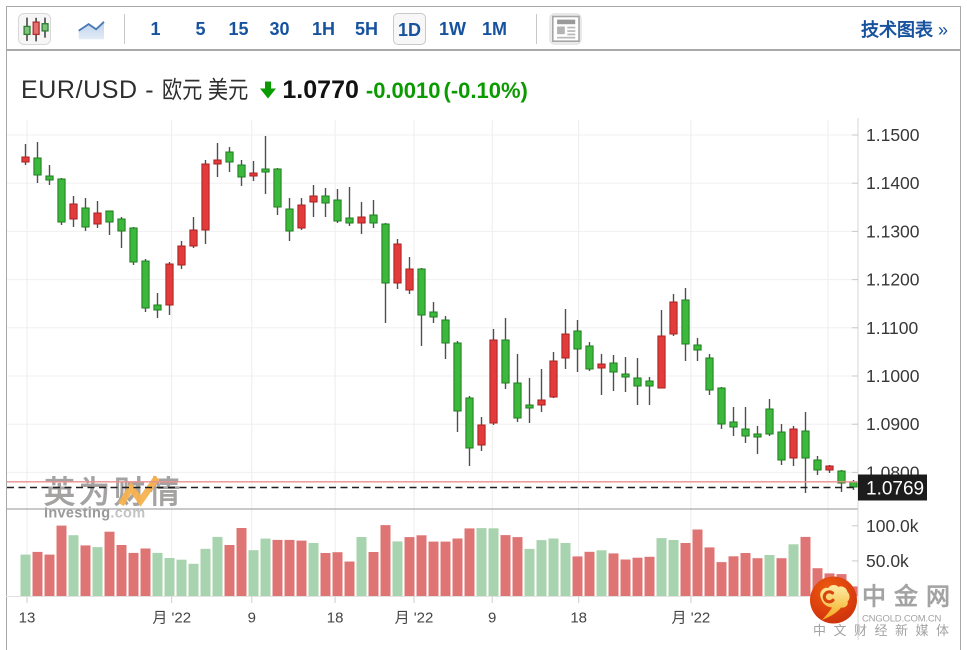 The height and width of the screenshot is (650, 967). Describe the element at coordinates (892, 526) in the screenshot. I see `svg-text: 100.0k` at that location.